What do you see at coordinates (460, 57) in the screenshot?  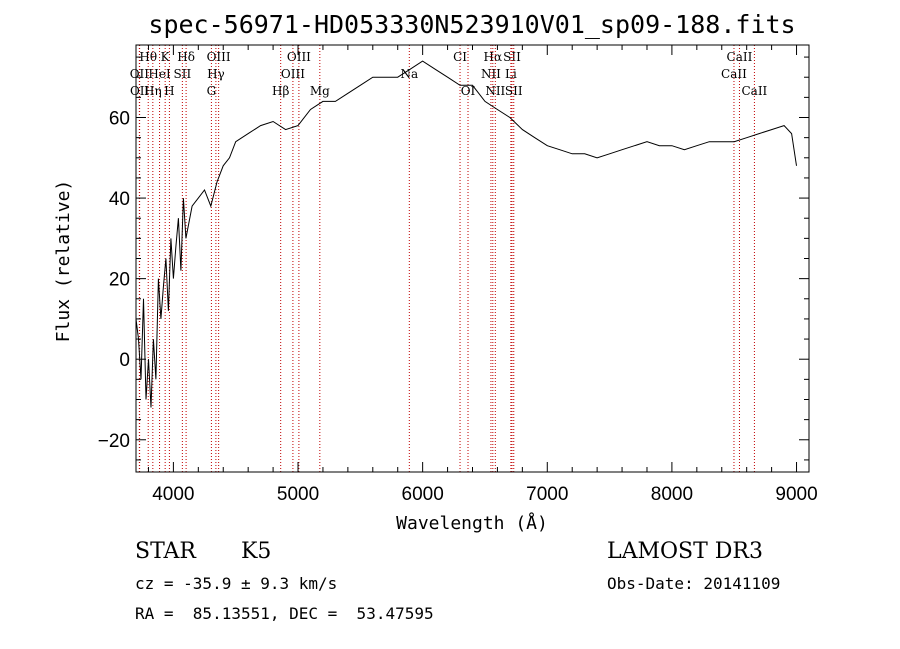 I see `marker-label: CI` at bounding box center [460, 57].